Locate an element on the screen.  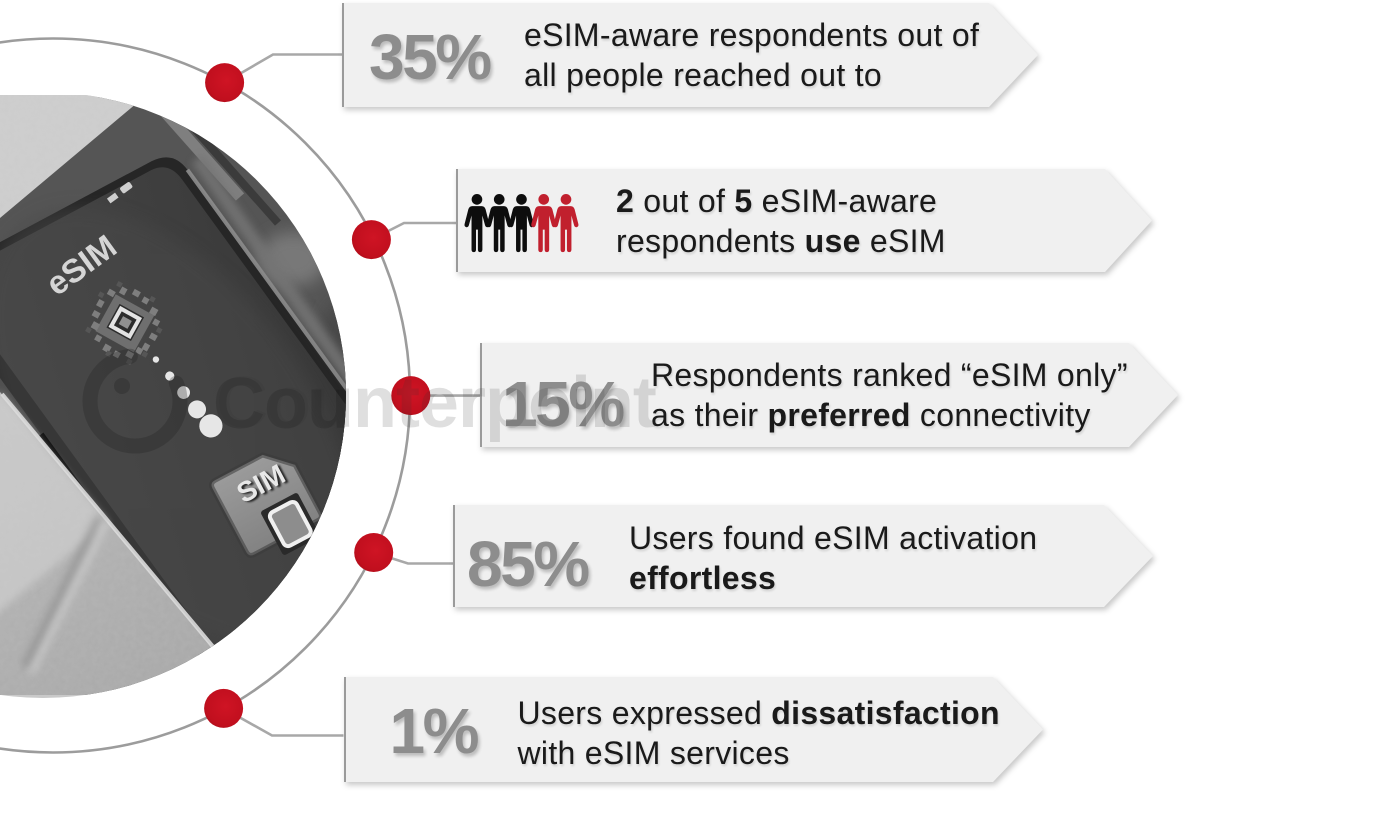
svg-text: Counterpoint is located at coordinates (279, 404).